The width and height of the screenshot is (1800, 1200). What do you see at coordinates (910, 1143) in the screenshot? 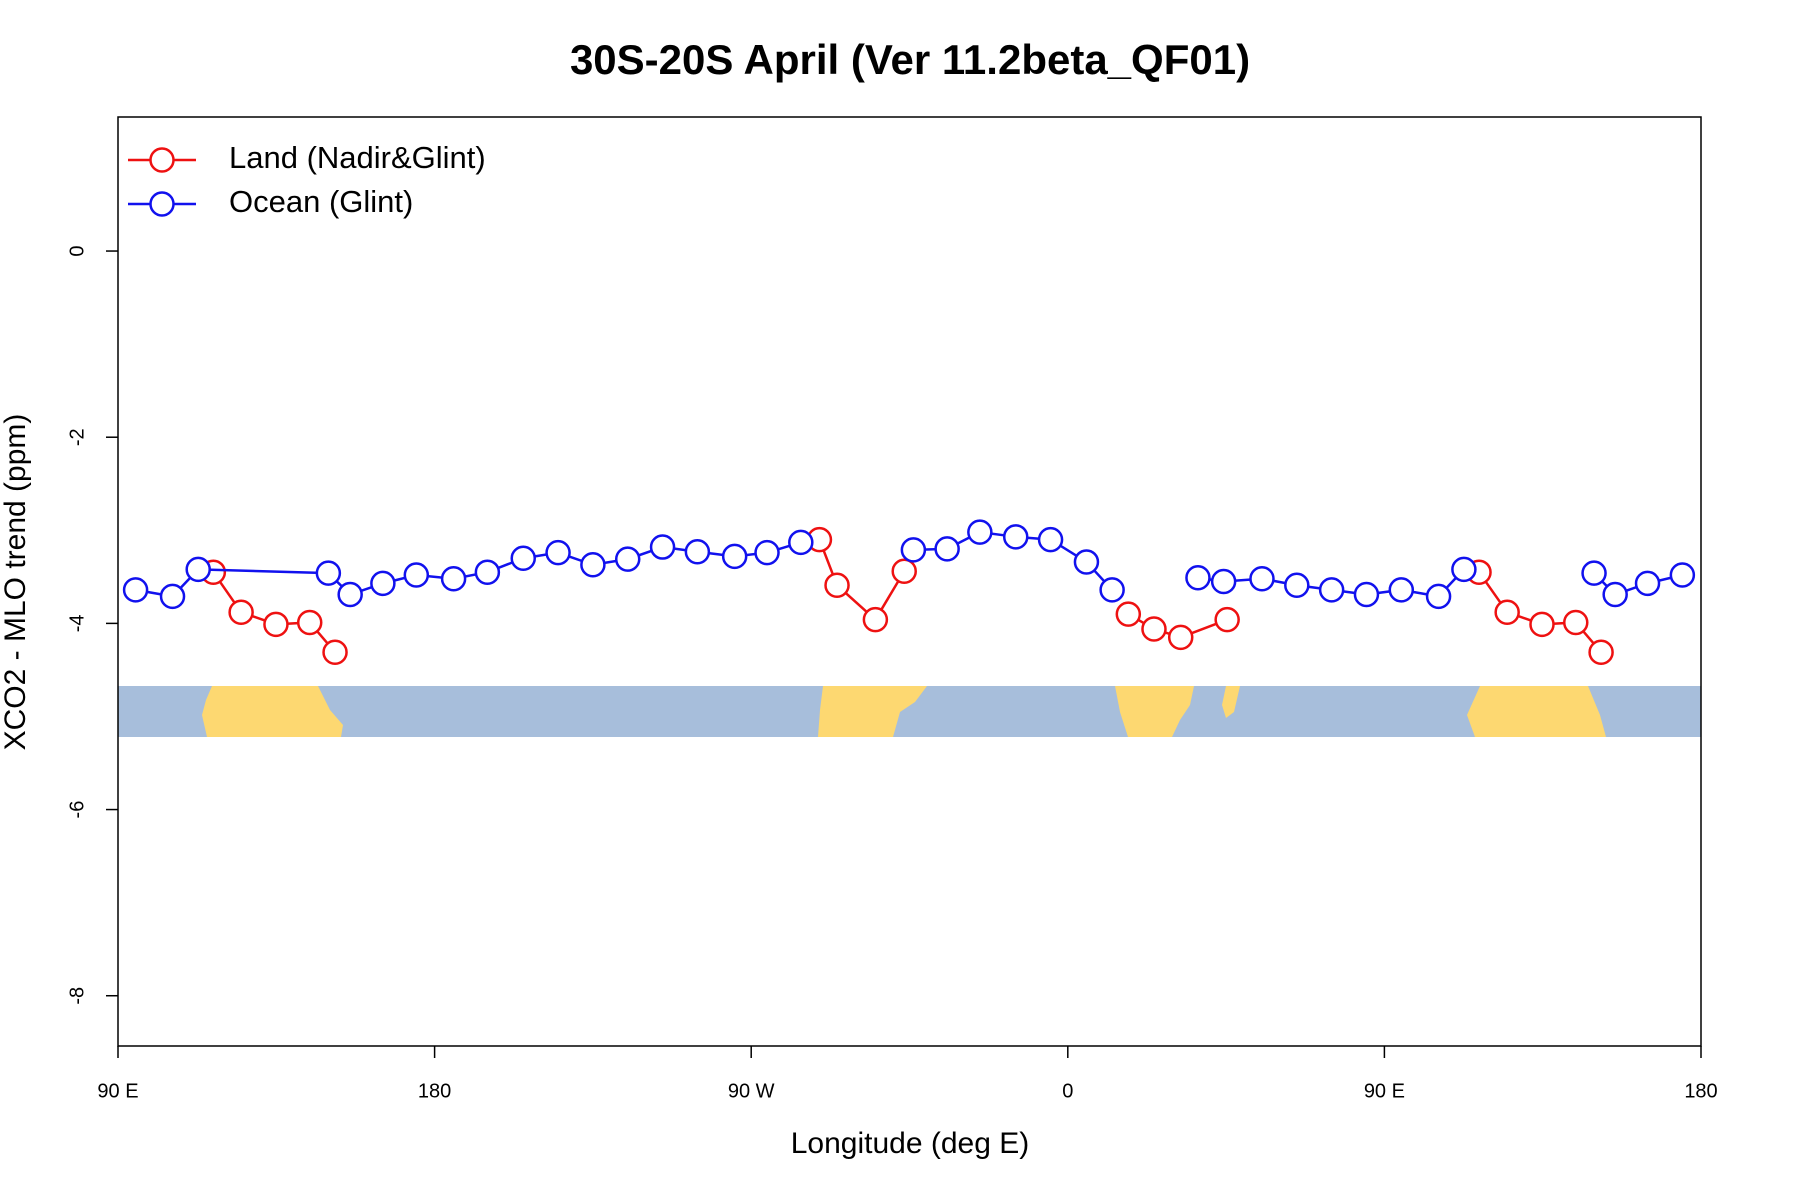
I see `x-axis-label: Longitude (deg E)` at bounding box center [910, 1143].